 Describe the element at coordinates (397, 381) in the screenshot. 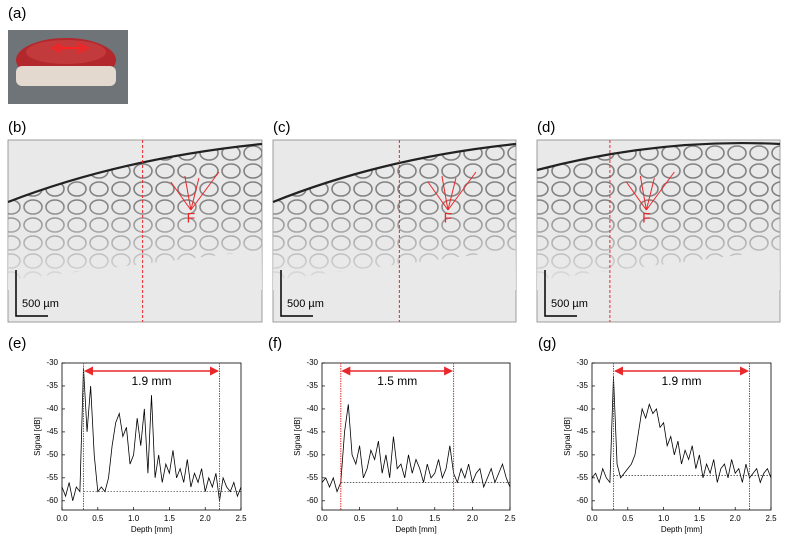

I see `range-label: 1.5 mm` at that location.